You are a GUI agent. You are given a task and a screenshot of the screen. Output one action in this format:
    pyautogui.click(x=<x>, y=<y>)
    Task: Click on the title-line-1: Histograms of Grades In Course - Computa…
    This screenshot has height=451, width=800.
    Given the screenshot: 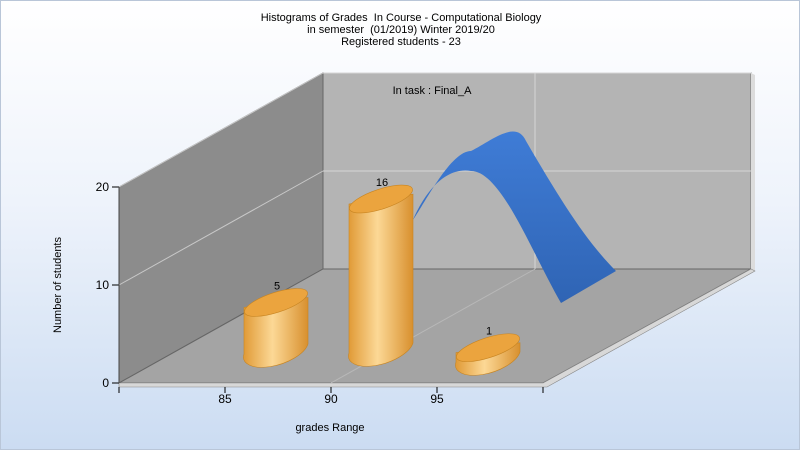 What is the action you would take?
    pyautogui.click(x=401, y=18)
    